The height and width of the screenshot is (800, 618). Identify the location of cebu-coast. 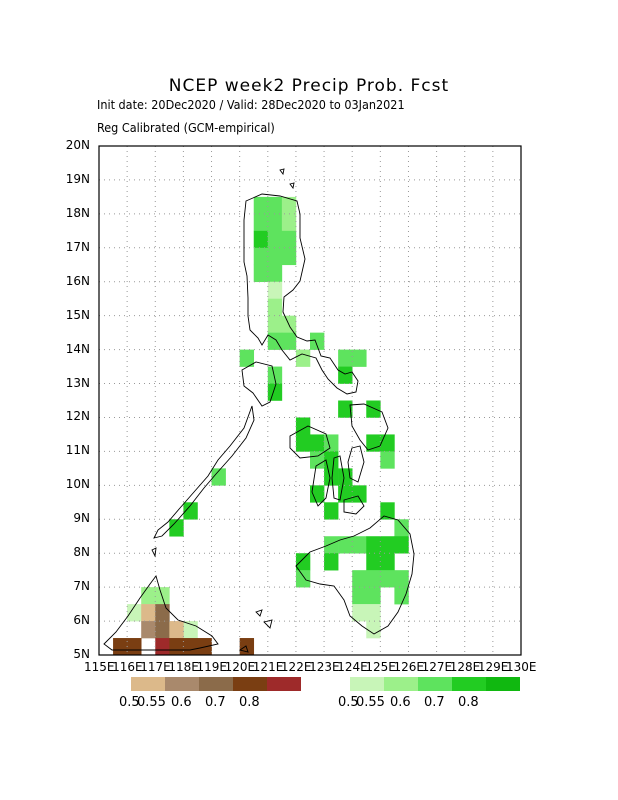
(338, 478).